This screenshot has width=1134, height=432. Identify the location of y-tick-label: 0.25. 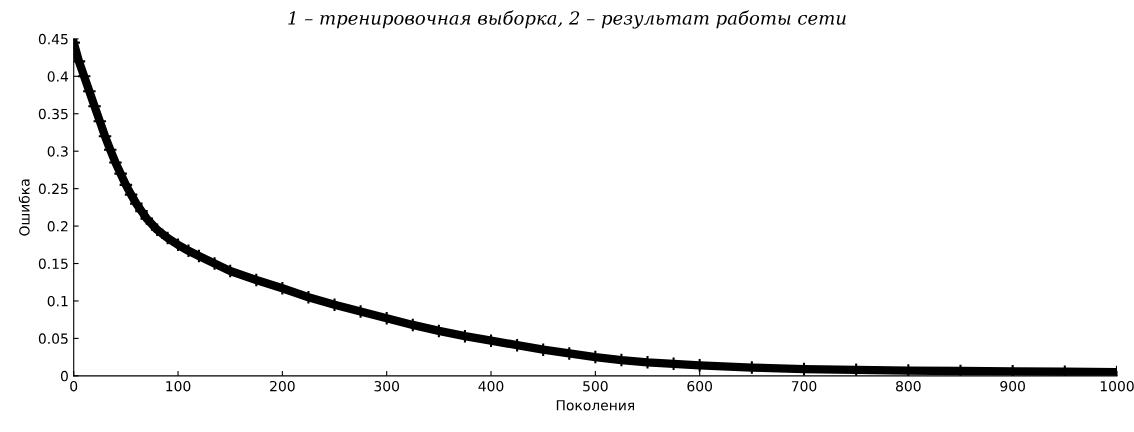
(53, 189).